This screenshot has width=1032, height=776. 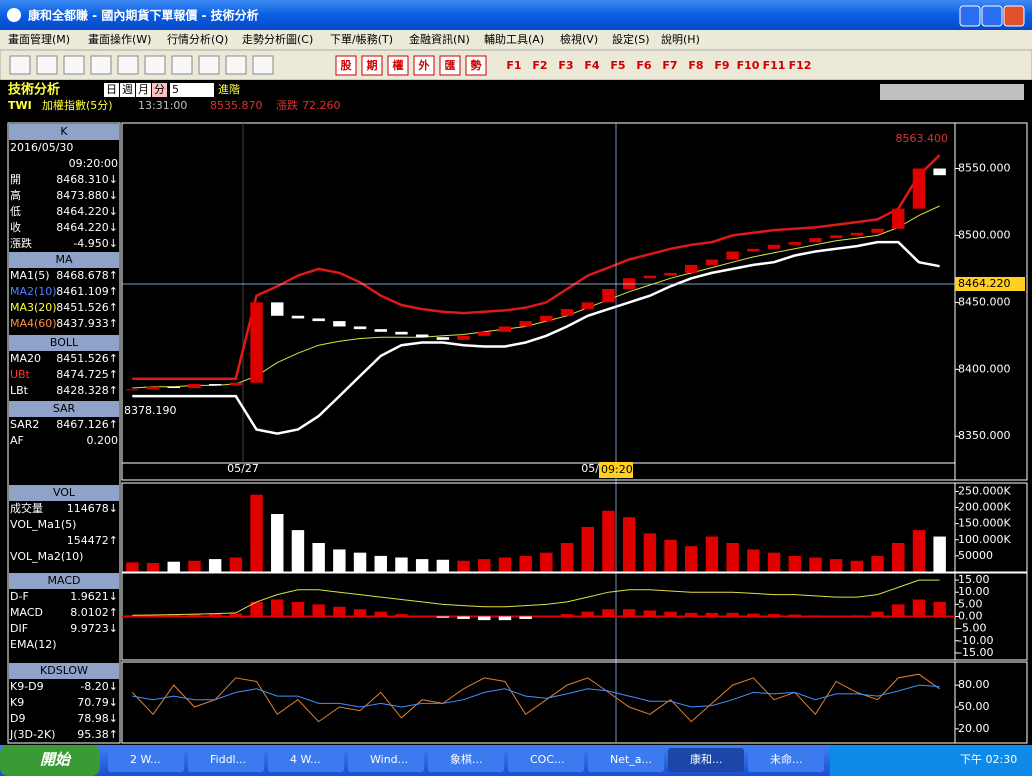 I want to click on close-button, so click(x=1014, y=16).